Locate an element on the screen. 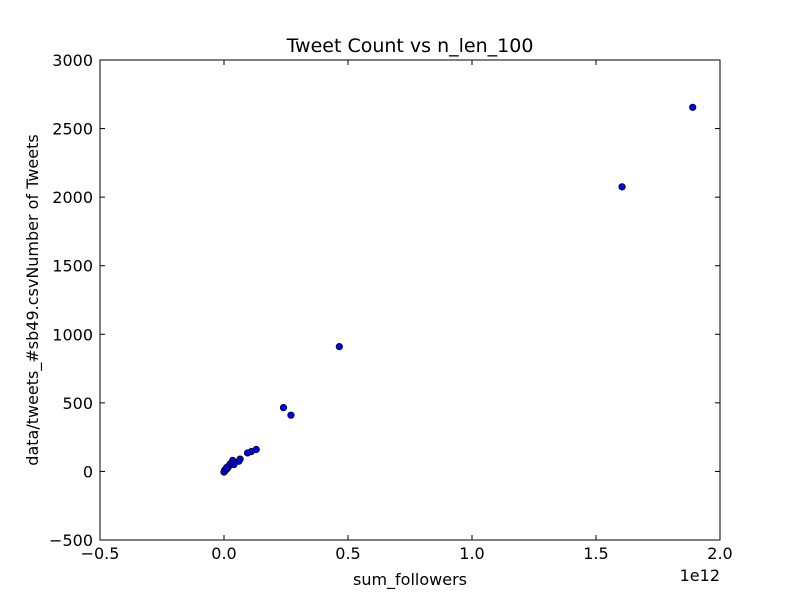  y-tick-label: 2500 is located at coordinates (72, 129).